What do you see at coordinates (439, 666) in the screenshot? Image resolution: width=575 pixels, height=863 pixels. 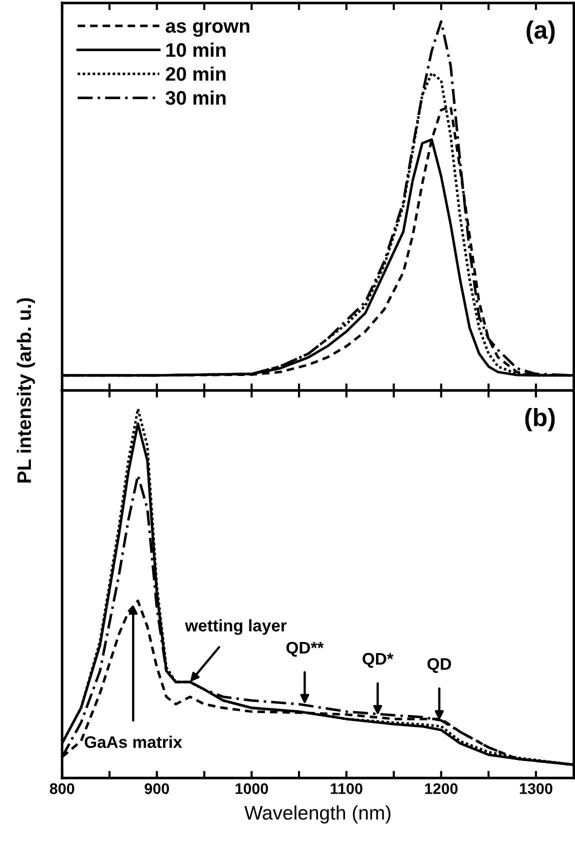 I see `annotation: QD` at bounding box center [439, 666].